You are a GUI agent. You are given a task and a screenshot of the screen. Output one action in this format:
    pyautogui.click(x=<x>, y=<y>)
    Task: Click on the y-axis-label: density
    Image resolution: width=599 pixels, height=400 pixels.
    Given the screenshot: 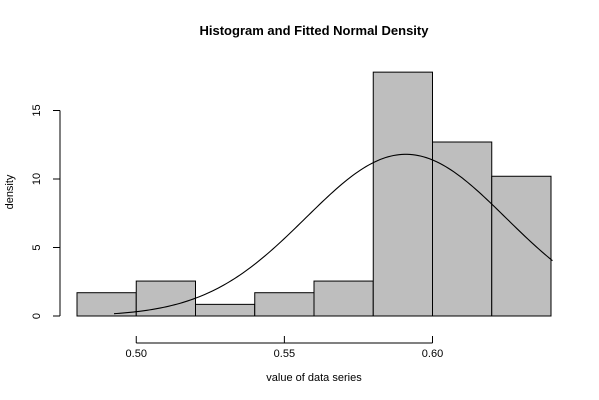 What is the action you would take?
    pyautogui.click(x=10, y=191)
    